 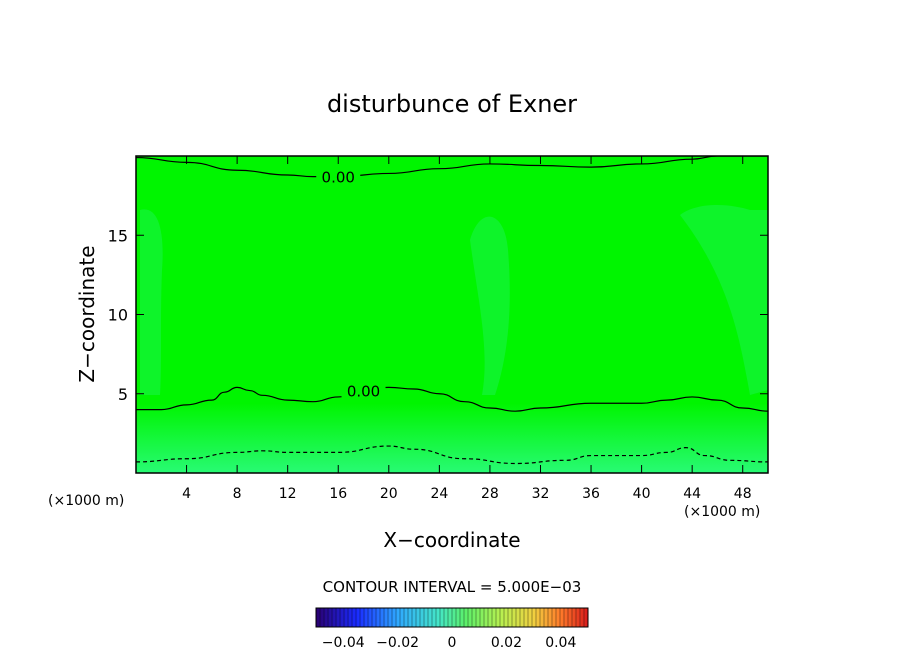 What do you see at coordinates (642, 494) in the screenshot?
I see `x-tick-label: 40` at bounding box center [642, 494].